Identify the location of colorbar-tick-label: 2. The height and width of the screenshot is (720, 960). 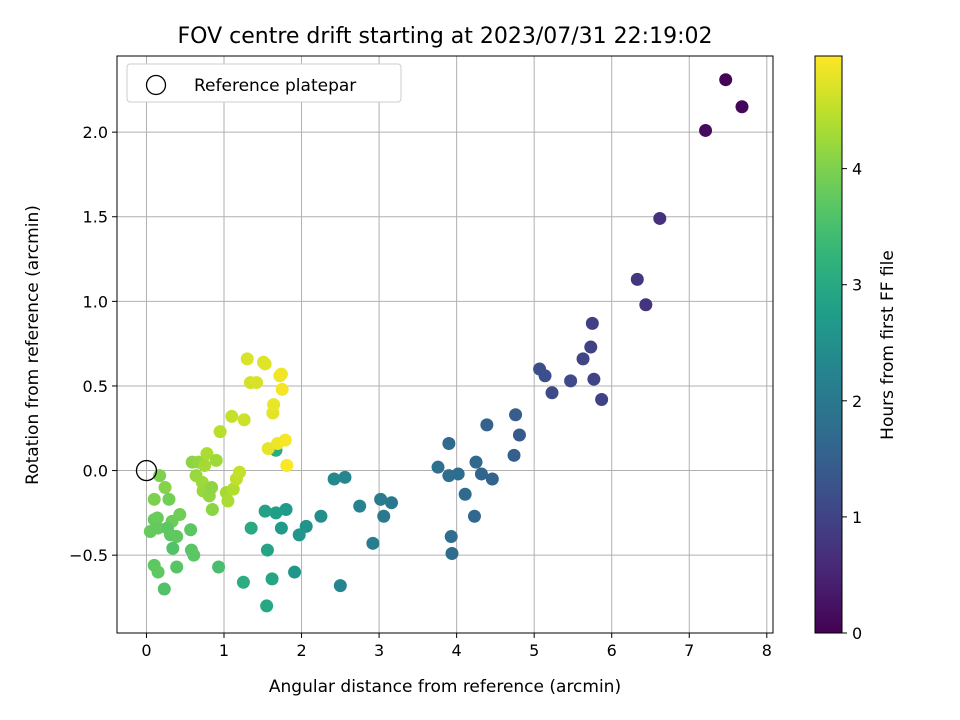
(857, 401).